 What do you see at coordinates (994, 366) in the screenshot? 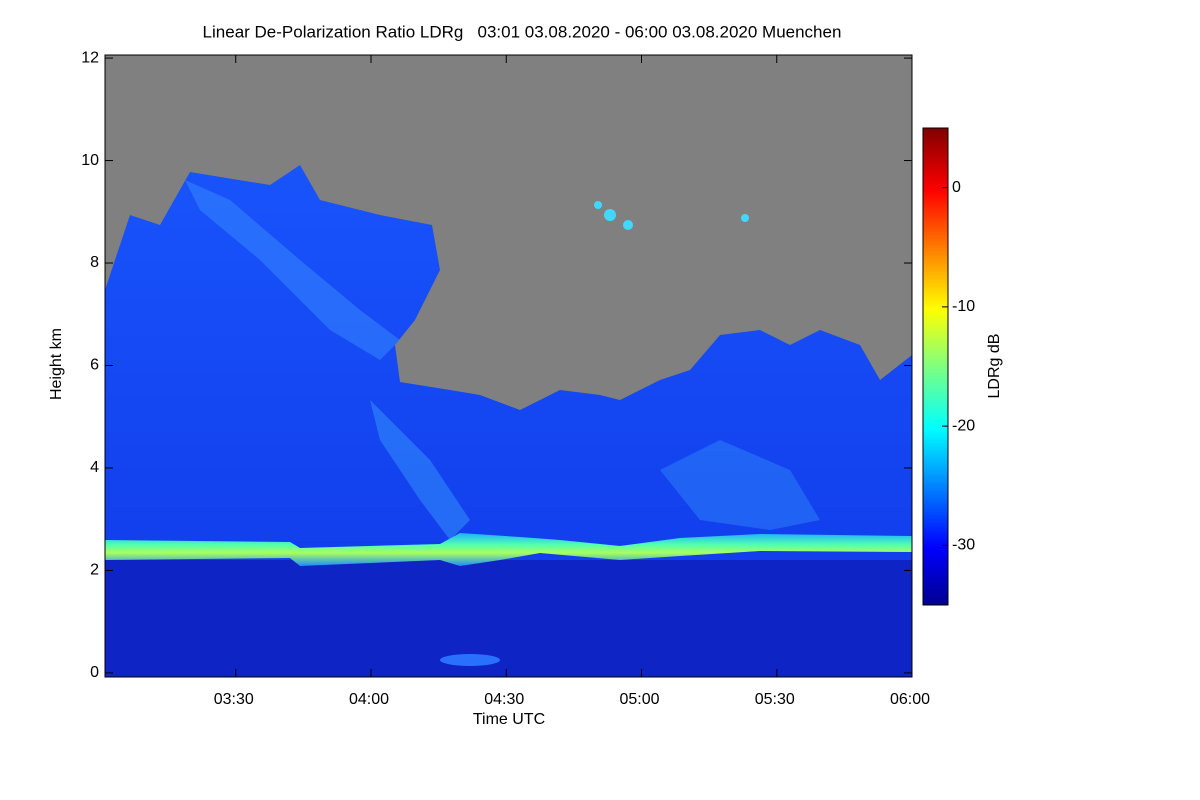
I see `colorbar-label: LDRg dB` at bounding box center [994, 366].